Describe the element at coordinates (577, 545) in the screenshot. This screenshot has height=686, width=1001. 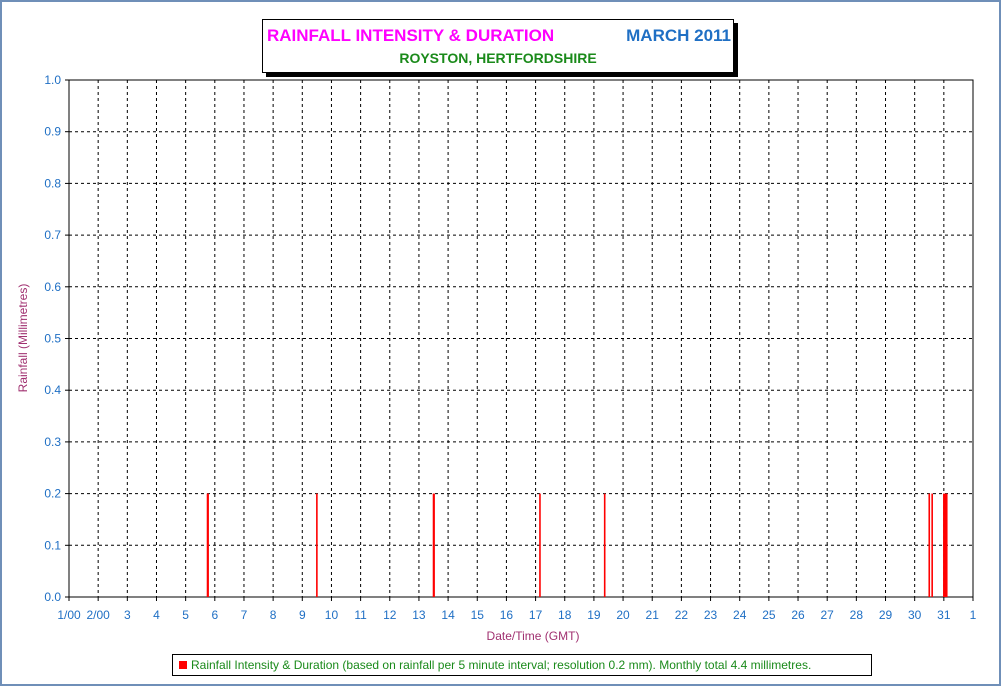
I see `bar-layer` at that location.